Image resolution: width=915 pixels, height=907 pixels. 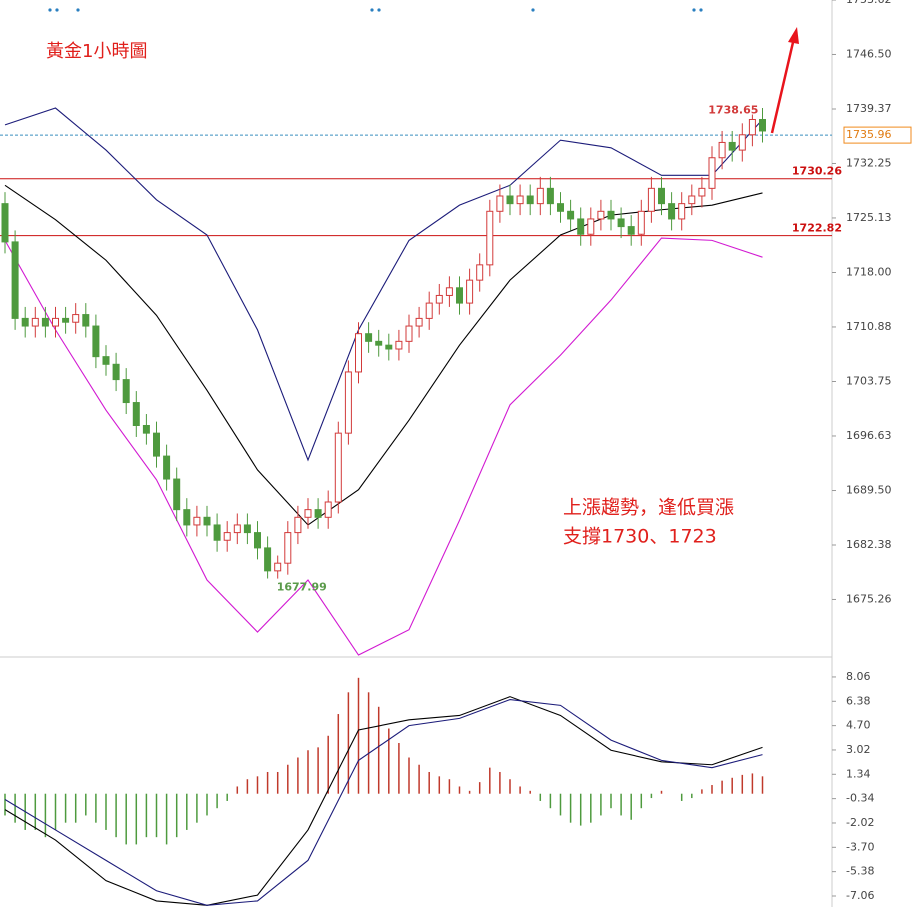 What do you see at coordinates (869, 3) in the screenshot?
I see `y-tick-label: 1753.62` at bounding box center [869, 3].